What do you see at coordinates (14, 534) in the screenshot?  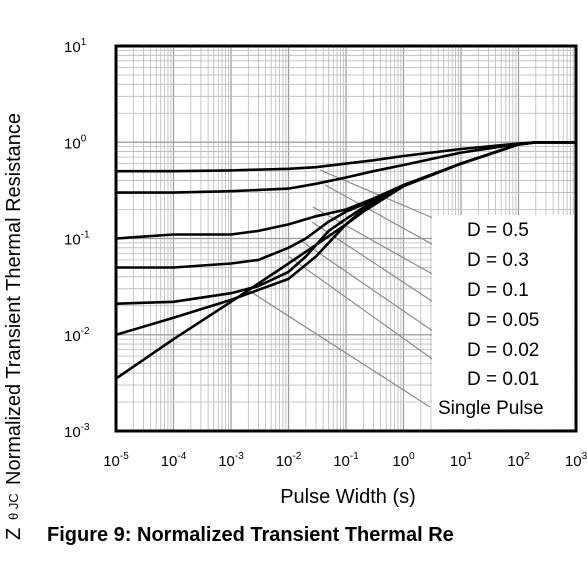 I see `y-axis-label-symbol: Z` at bounding box center [14, 534].